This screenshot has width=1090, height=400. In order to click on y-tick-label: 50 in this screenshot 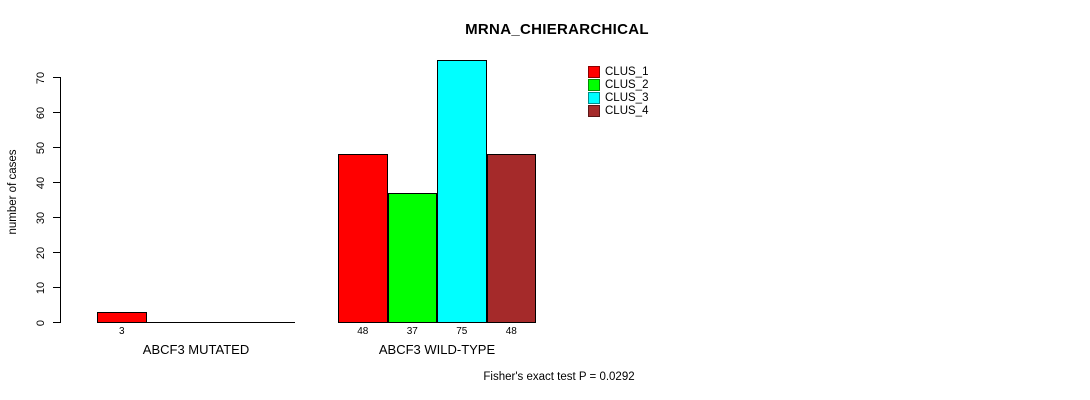, I will do `click(41, 147)`.